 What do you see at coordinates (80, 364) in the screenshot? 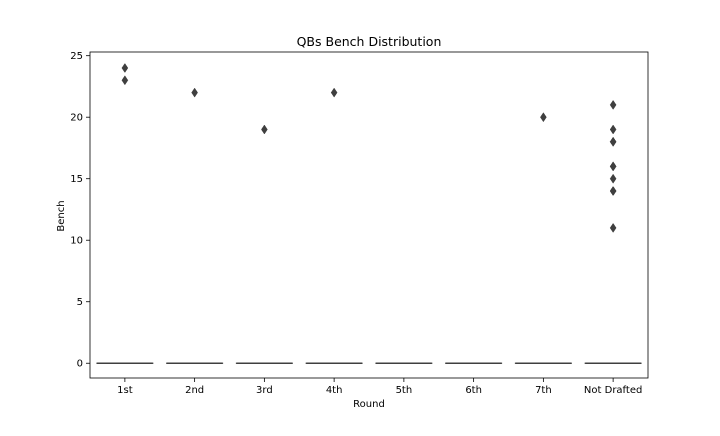
I see `y-tick-label: 0` at bounding box center [80, 364].